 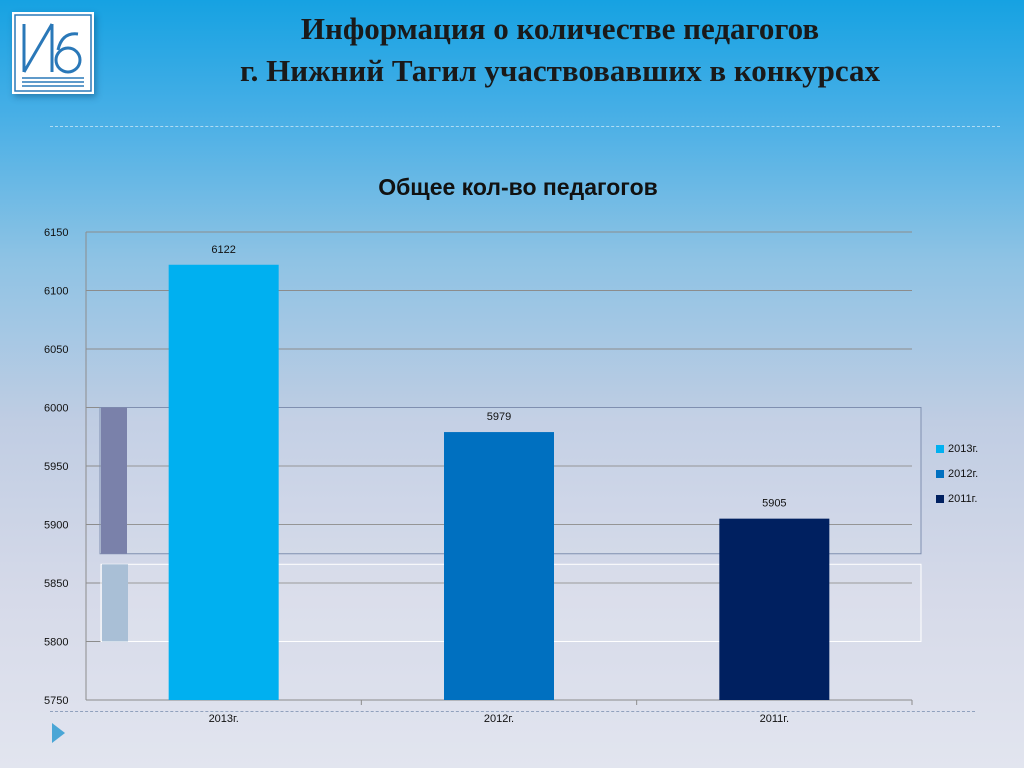 I want to click on y-tick-label-5850: 5850, so click(x=56, y=584).